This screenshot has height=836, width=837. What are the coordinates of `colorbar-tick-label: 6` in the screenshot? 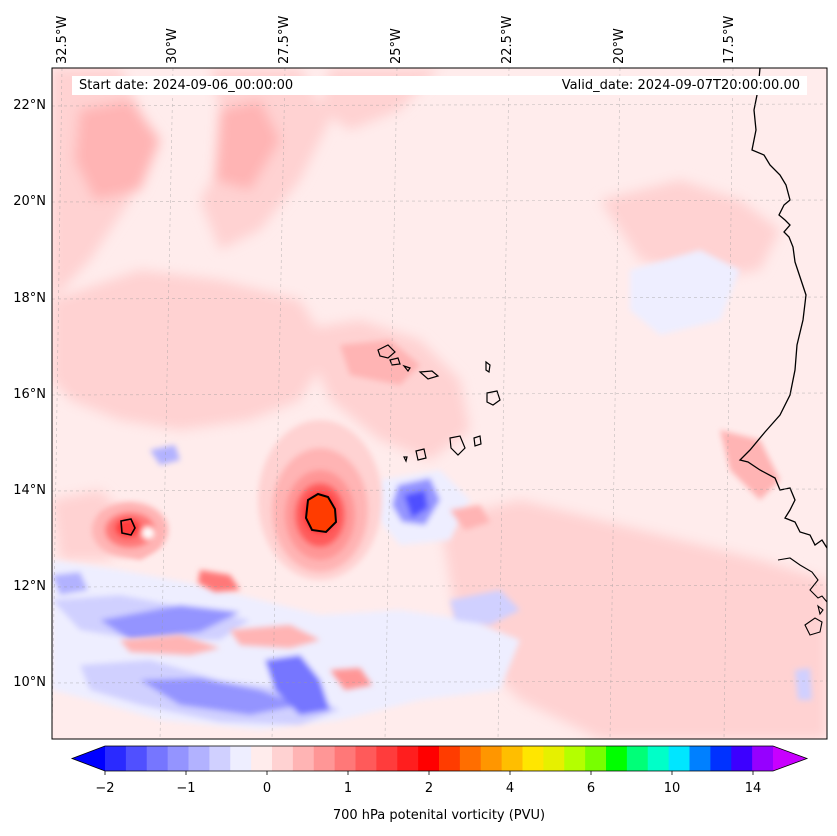 It's located at (591, 788).